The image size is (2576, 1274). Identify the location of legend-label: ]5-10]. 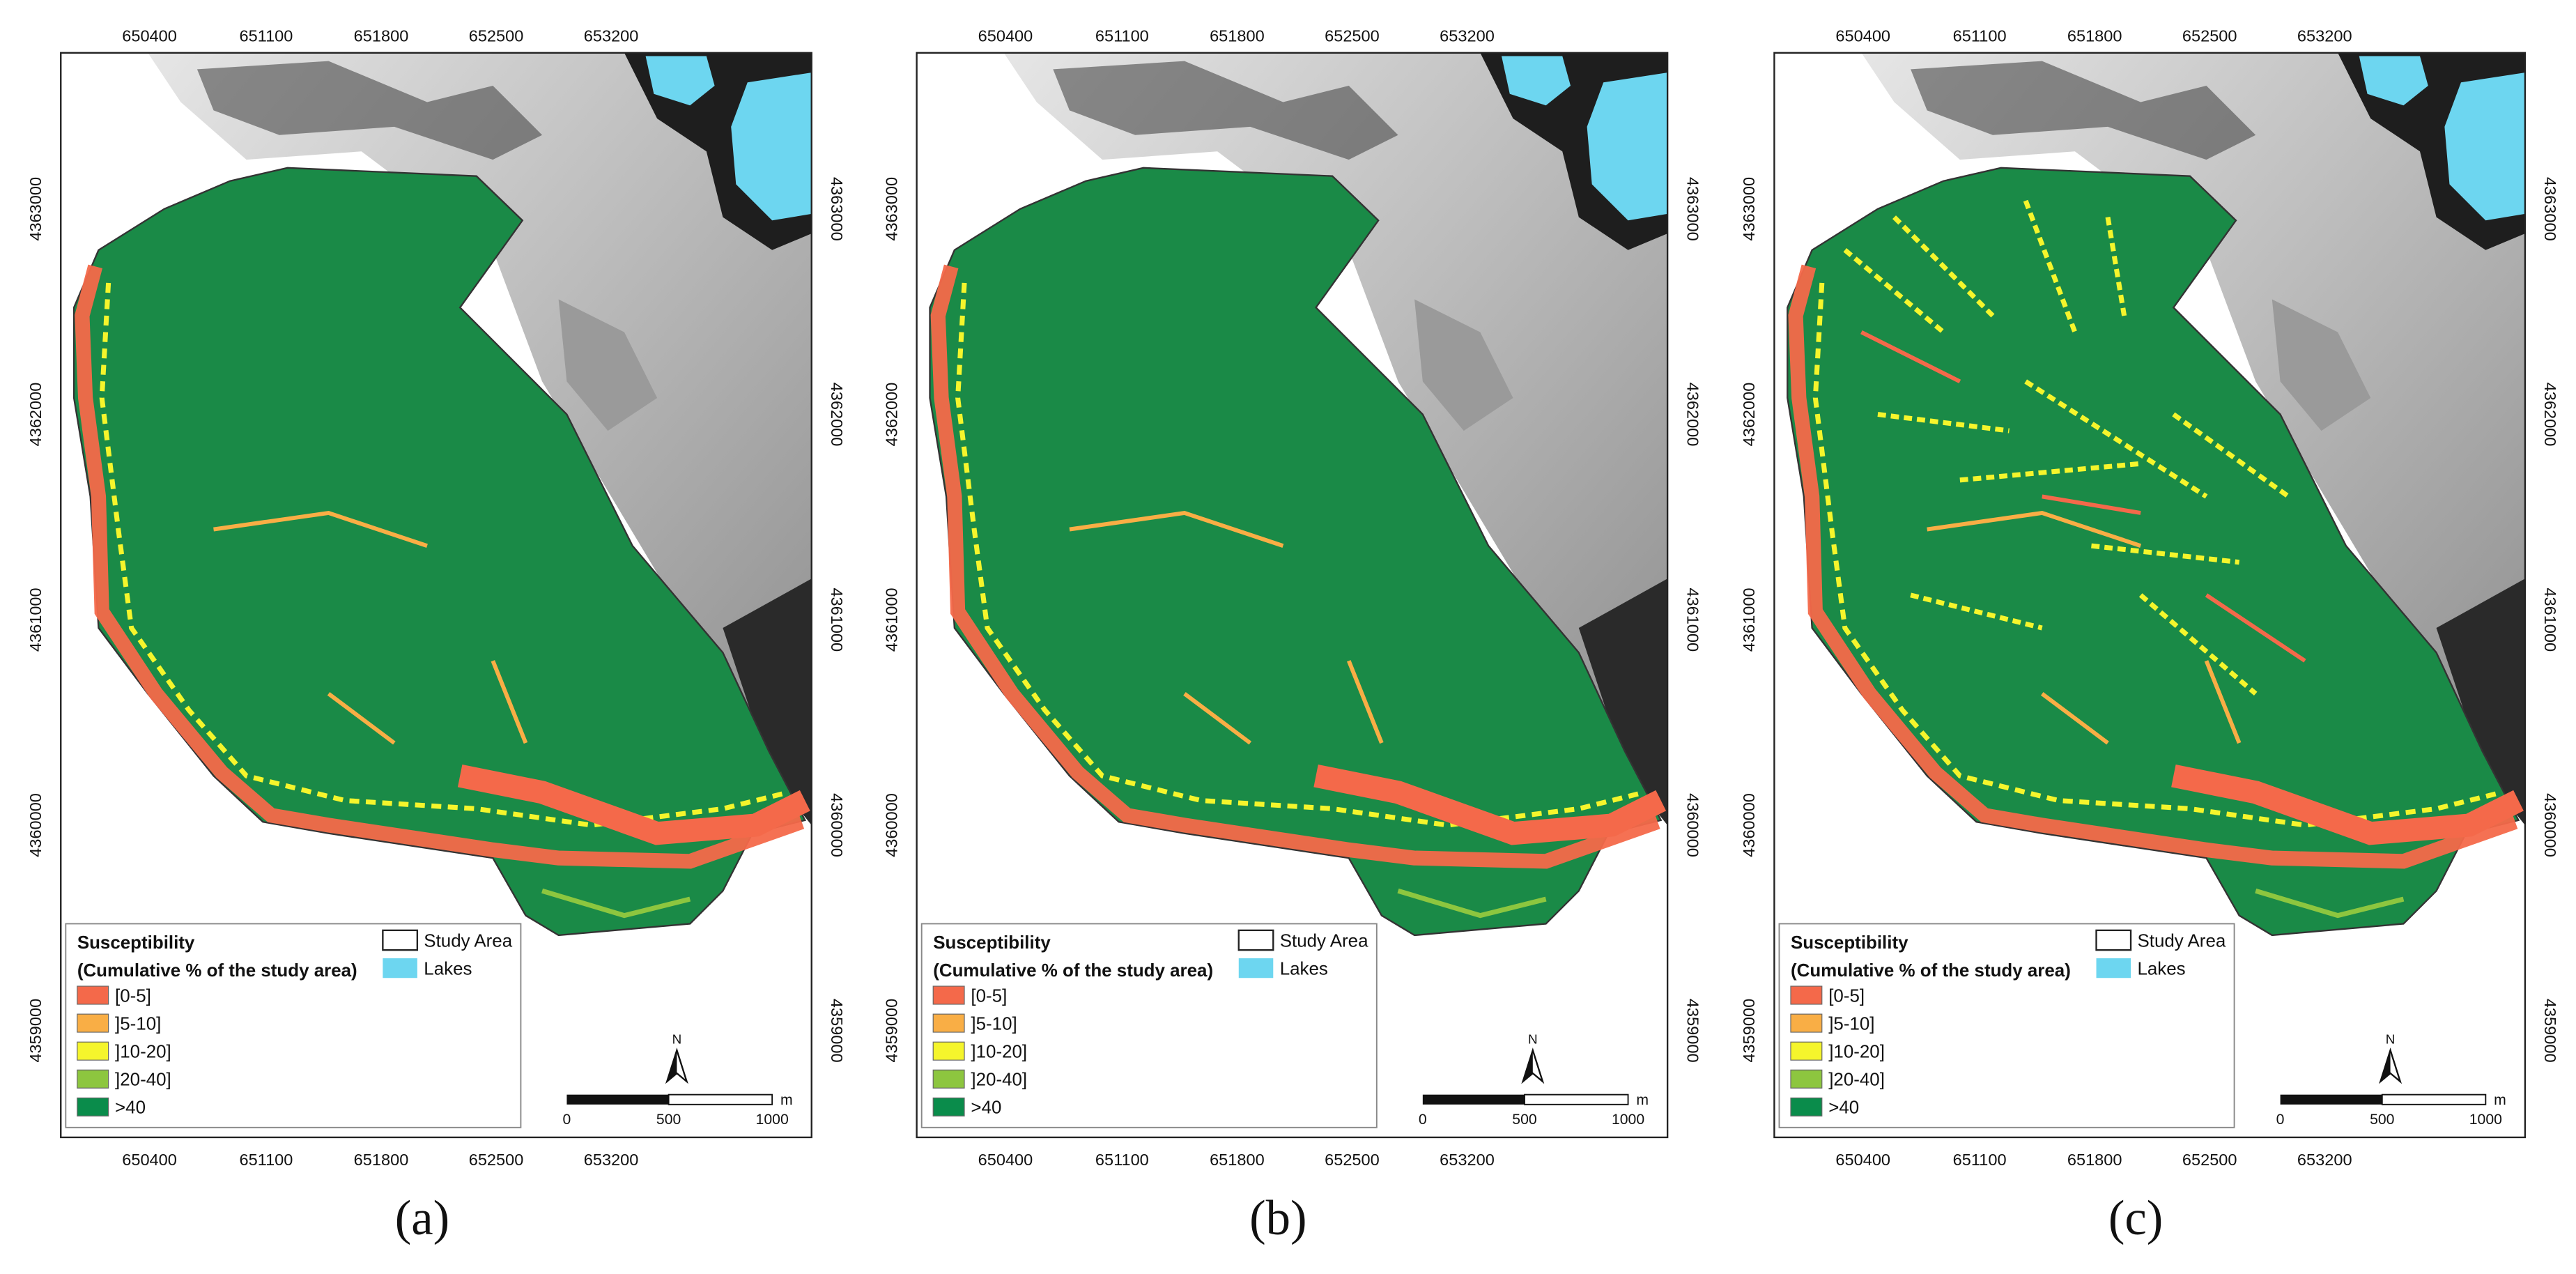
(138, 1024).